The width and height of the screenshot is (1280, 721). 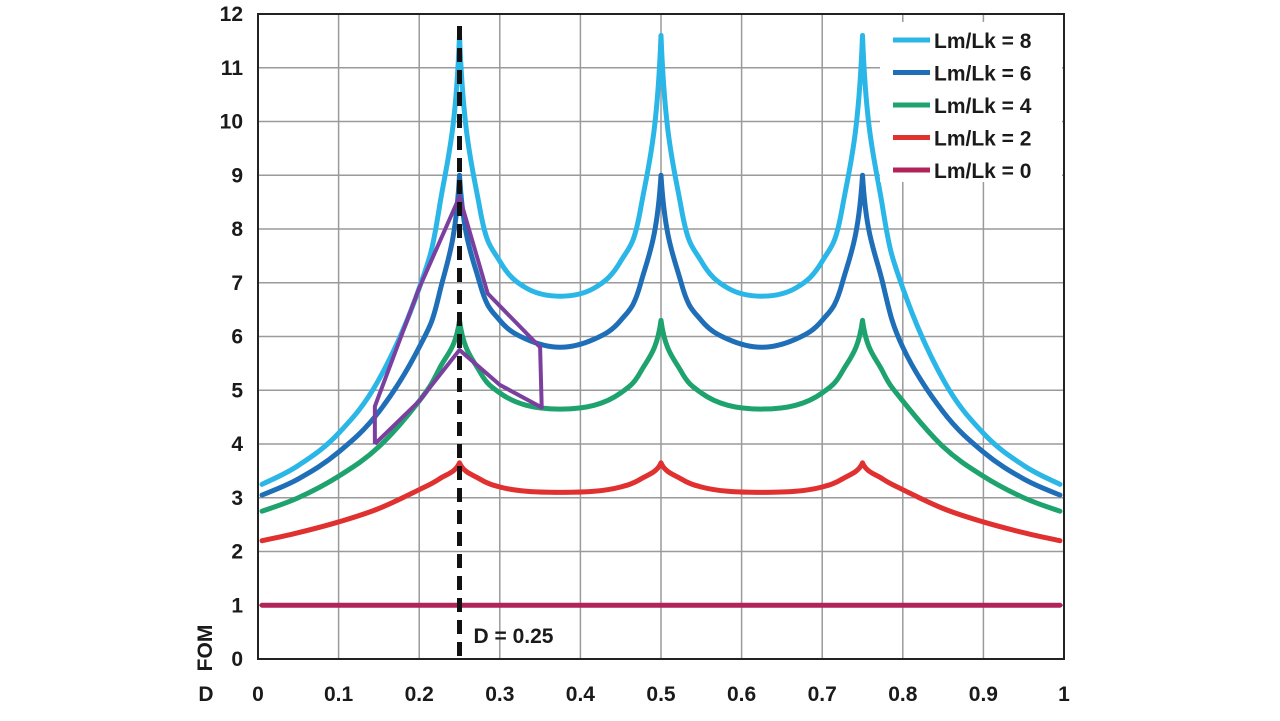 What do you see at coordinates (237, 498) in the screenshot?
I see `y-tick-label: 3` at bounding box center [237, 498].